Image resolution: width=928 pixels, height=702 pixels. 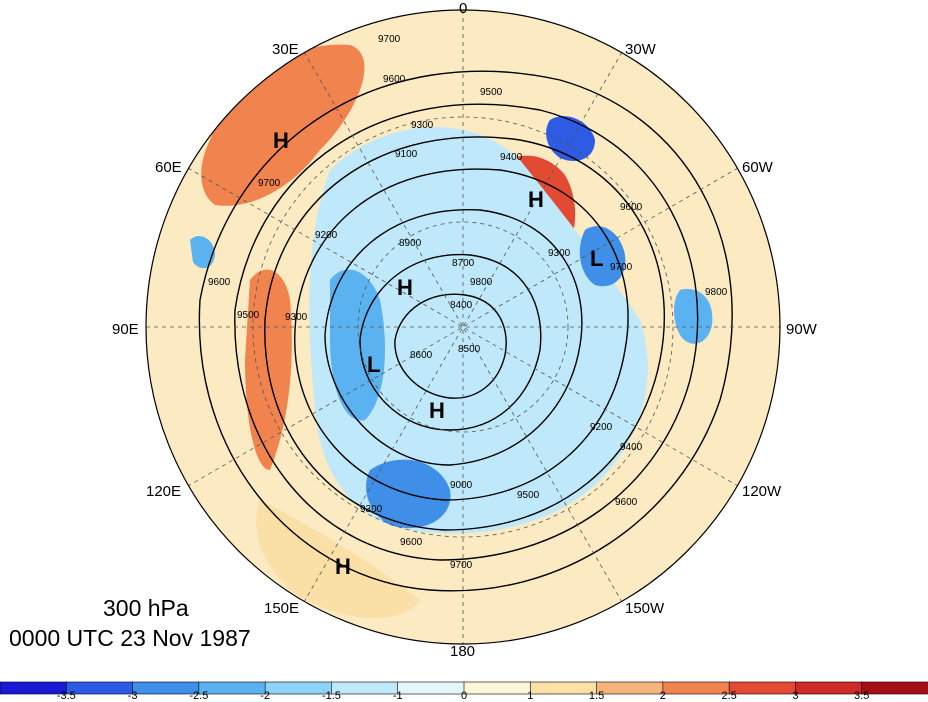 What do you see at coordinates (331, 696) in the screenshot?
I see `colorbar-tick-label: -1.5` at bounding box center [331, 696].